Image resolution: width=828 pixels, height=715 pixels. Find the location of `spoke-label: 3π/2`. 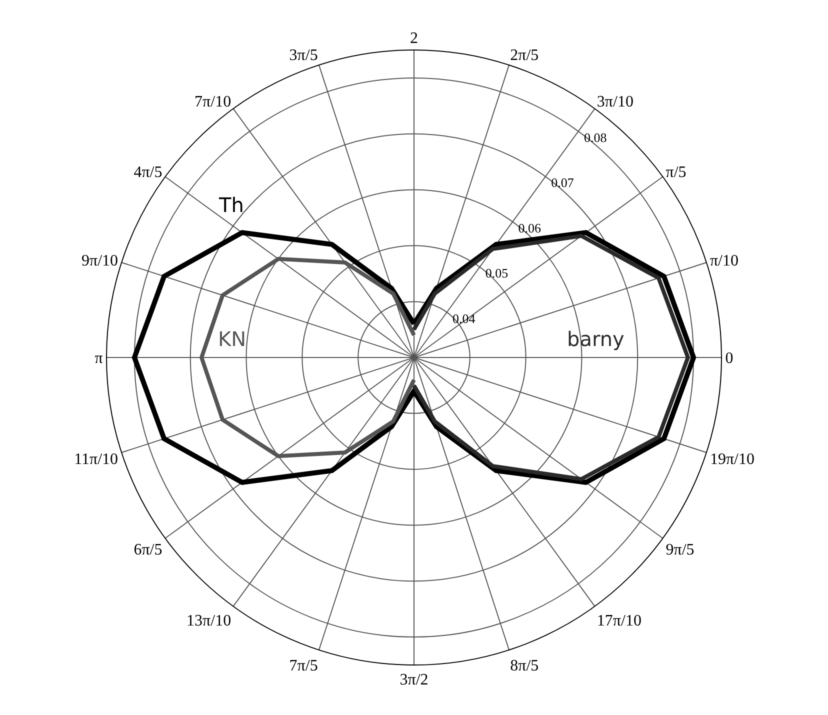

spoke-label: 3π/2 is located at coordinates (414, 680).